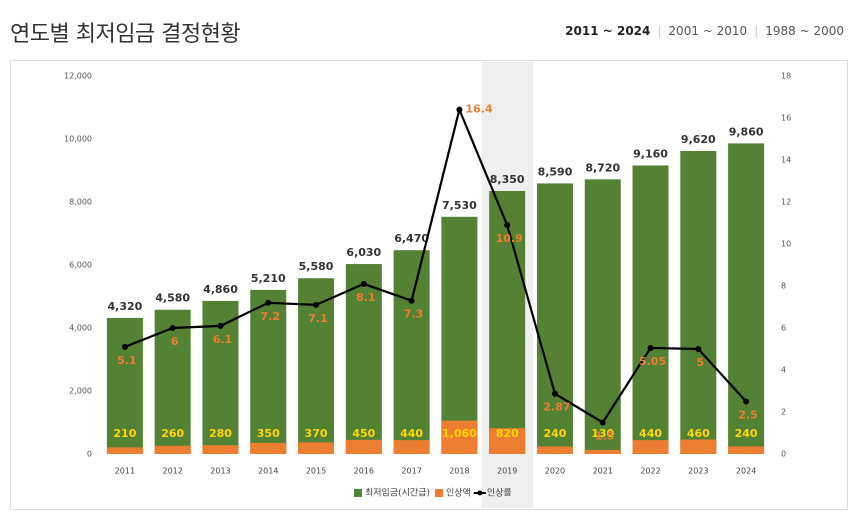  What do you see at coordinates (220, 471) in the screenshot?
I see `x-tick-label: 2013` at bounding box center [220, 471].